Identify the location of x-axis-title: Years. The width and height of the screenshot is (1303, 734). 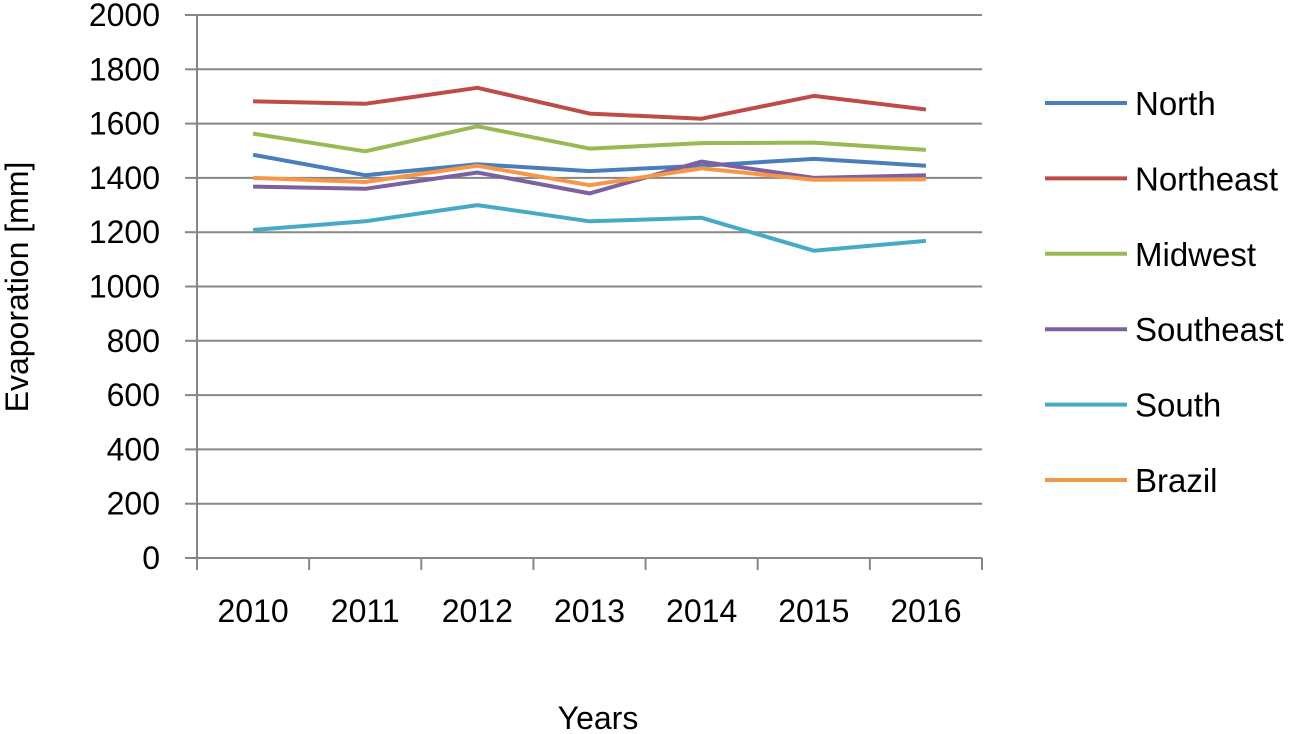
(598, 717).